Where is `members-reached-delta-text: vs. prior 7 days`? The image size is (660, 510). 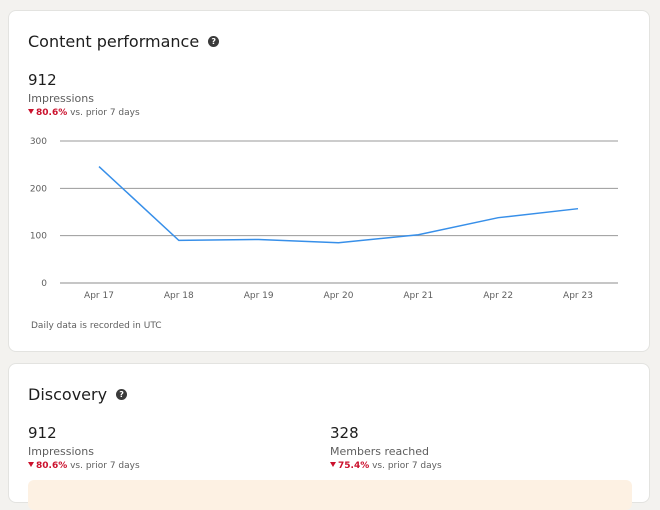
members-reached-delta-text: vs. prior 7 days is located at coordinates (407, 466).